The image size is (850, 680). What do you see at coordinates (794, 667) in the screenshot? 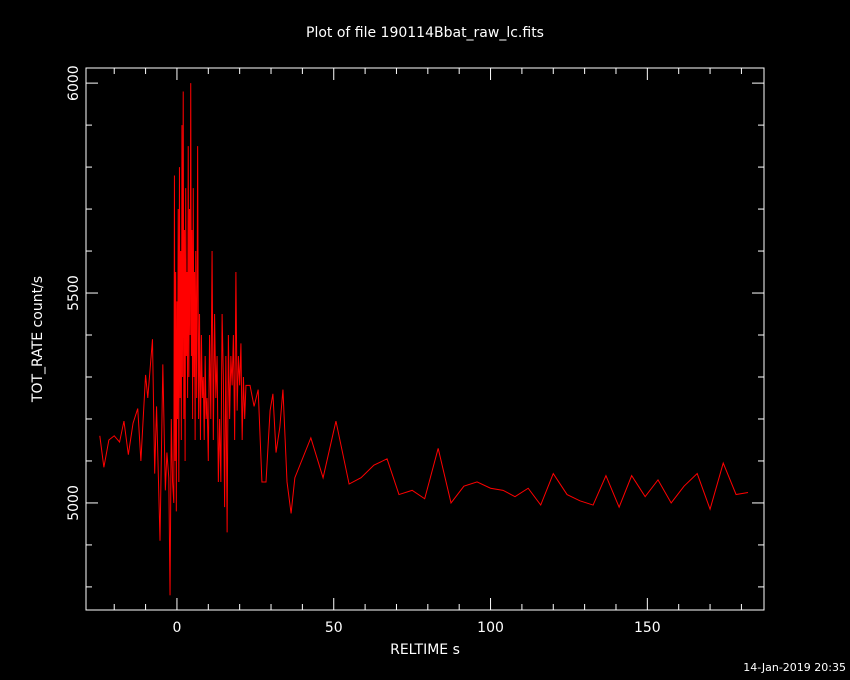
I see `timestamp: 14-Jan-2019 20:35` at bounding box center [794, 667].